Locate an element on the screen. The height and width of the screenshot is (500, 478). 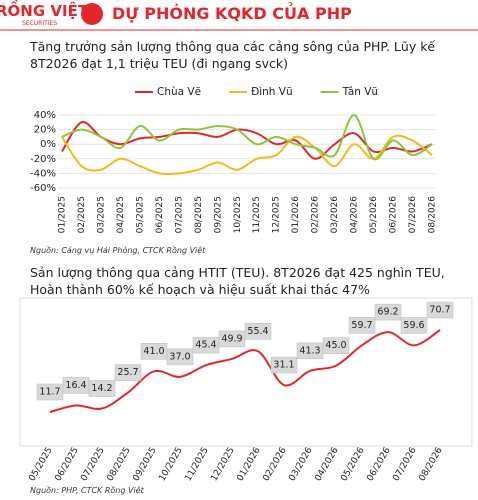
y-tick-label: 0% is located at coordinates (48, 144).